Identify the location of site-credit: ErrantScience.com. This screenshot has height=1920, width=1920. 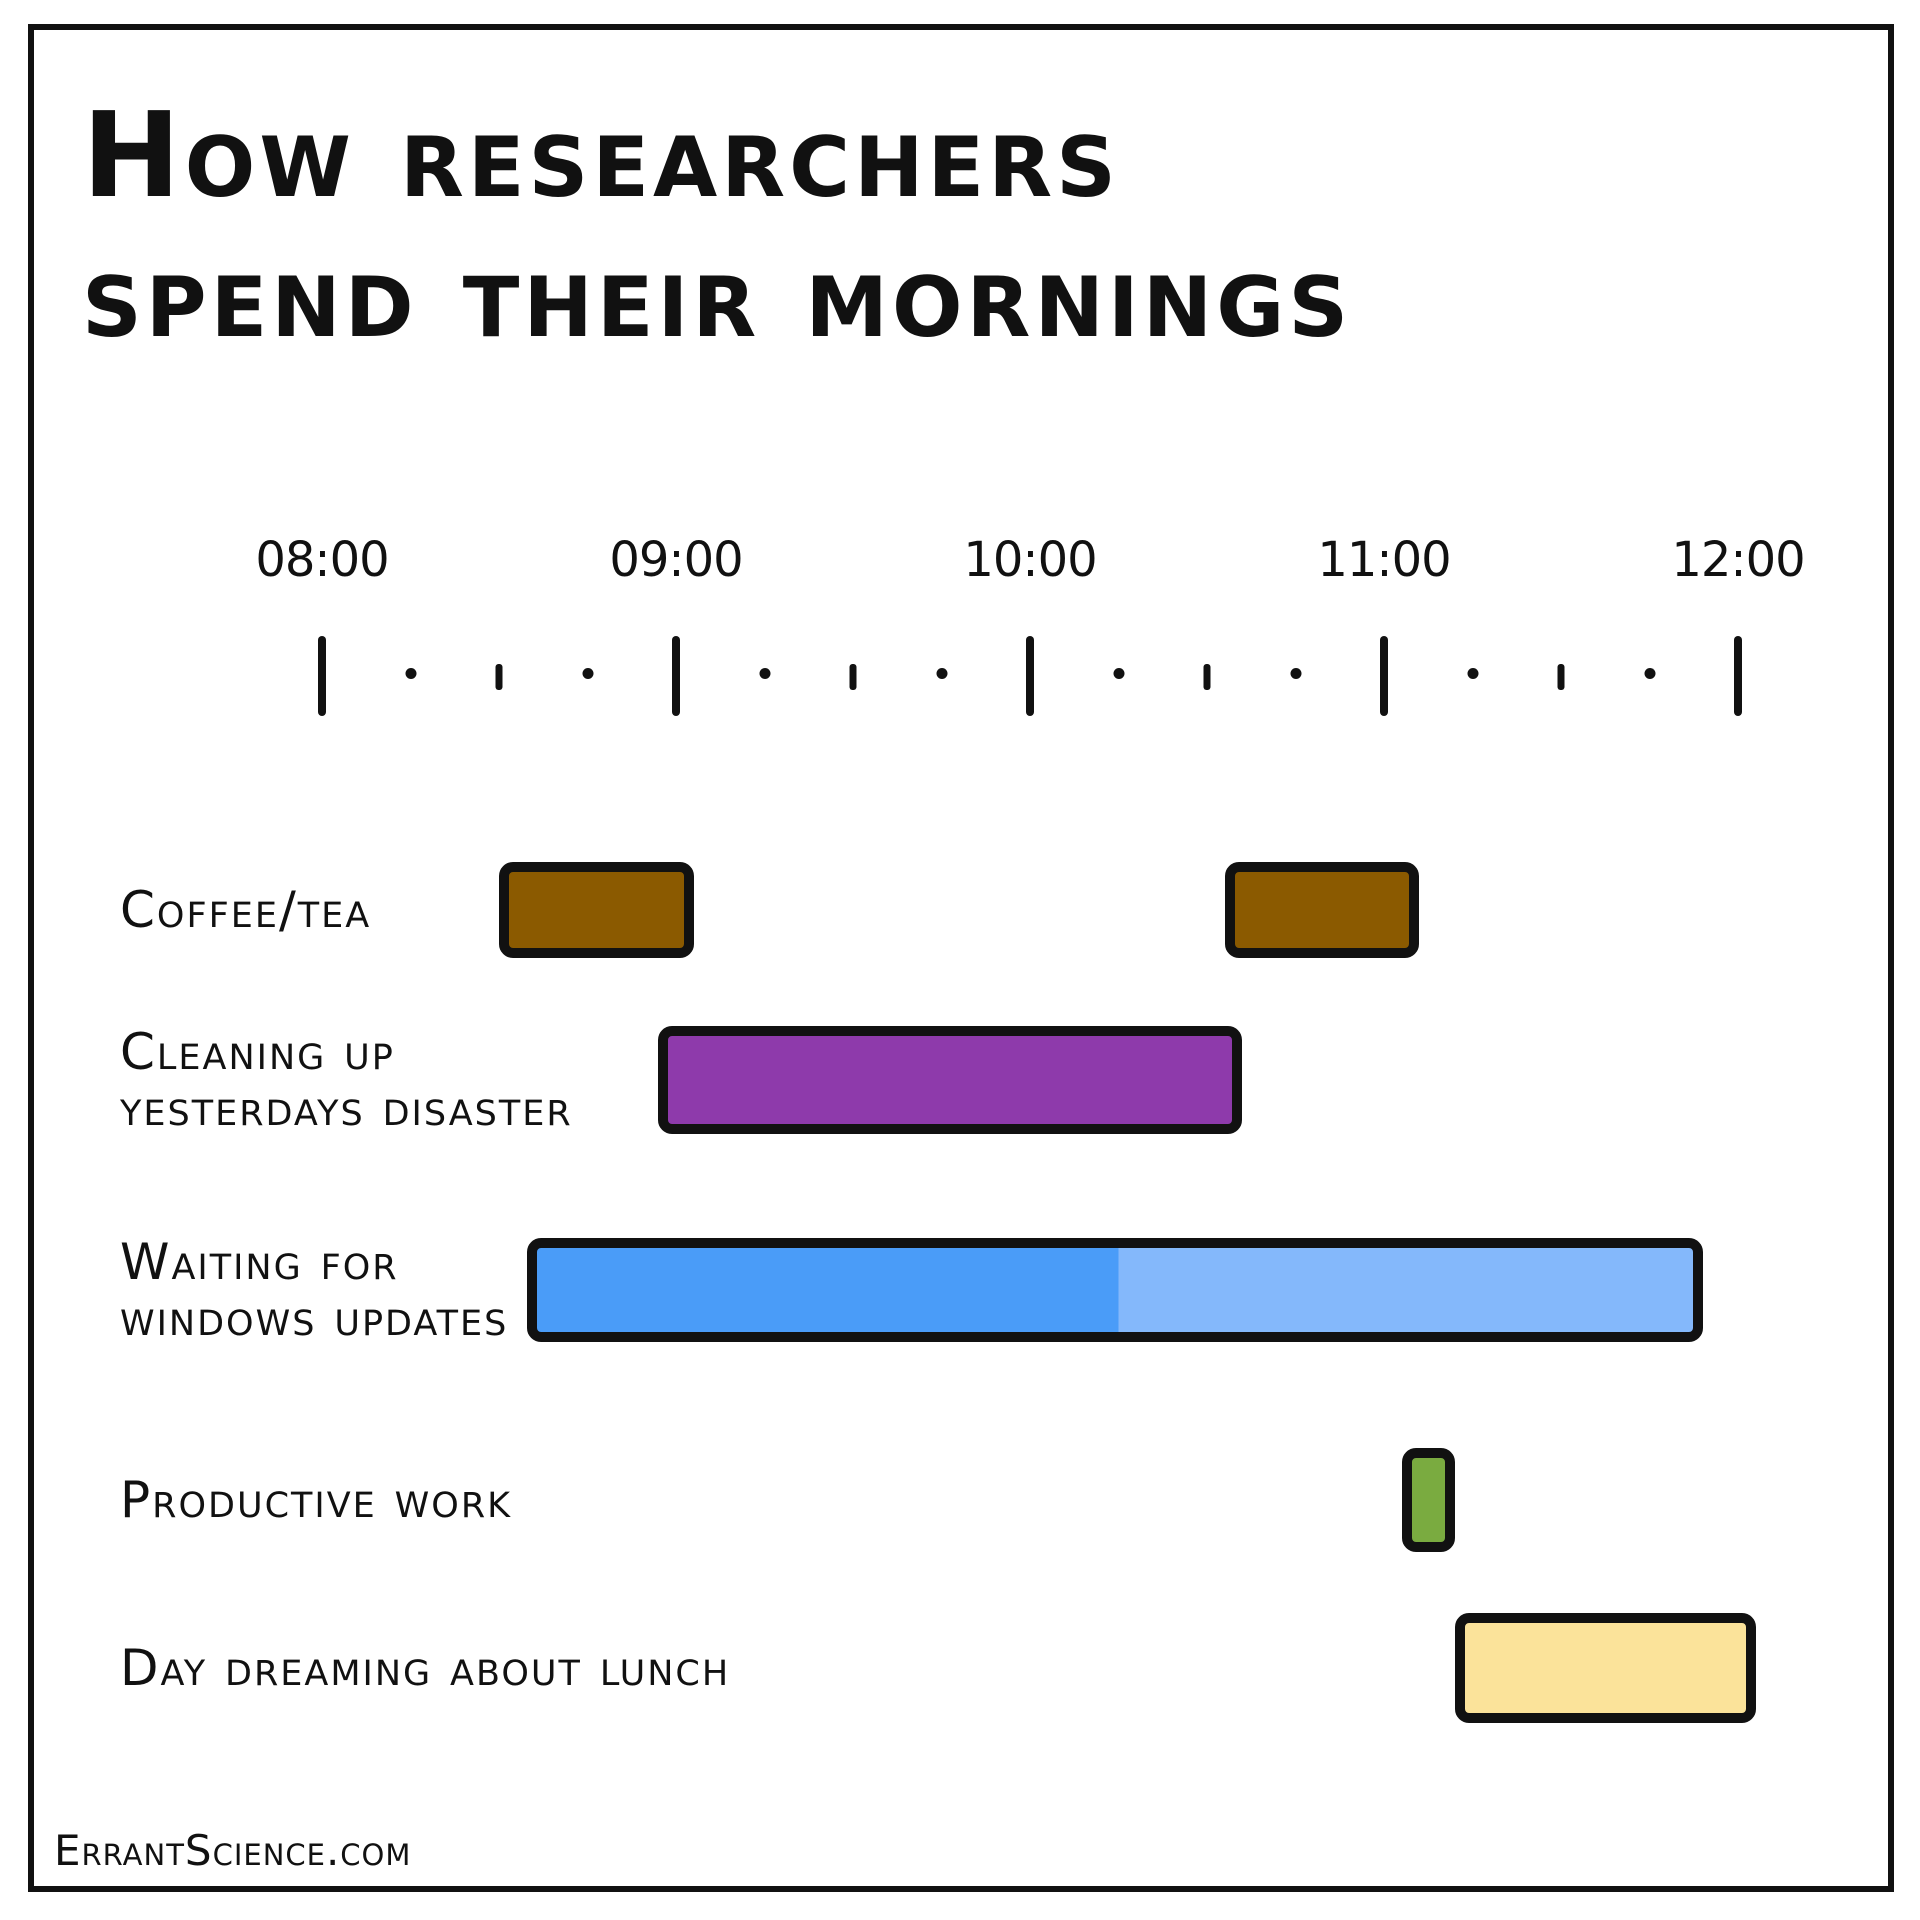
(233, 1850).